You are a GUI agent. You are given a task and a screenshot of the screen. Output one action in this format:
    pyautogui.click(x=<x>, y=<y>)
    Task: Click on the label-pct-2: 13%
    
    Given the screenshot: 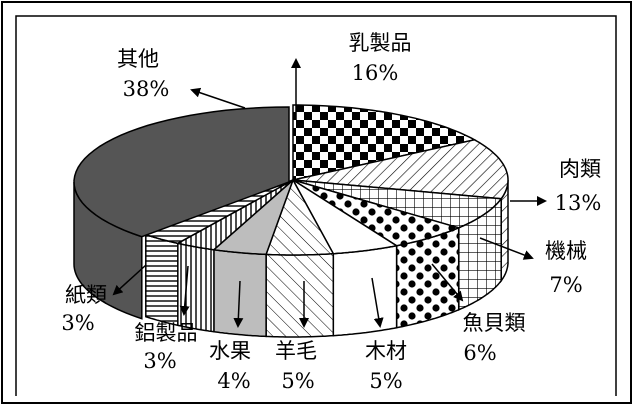 What is the action you would take?
    pyautogui.click(x=578, y=203)
    